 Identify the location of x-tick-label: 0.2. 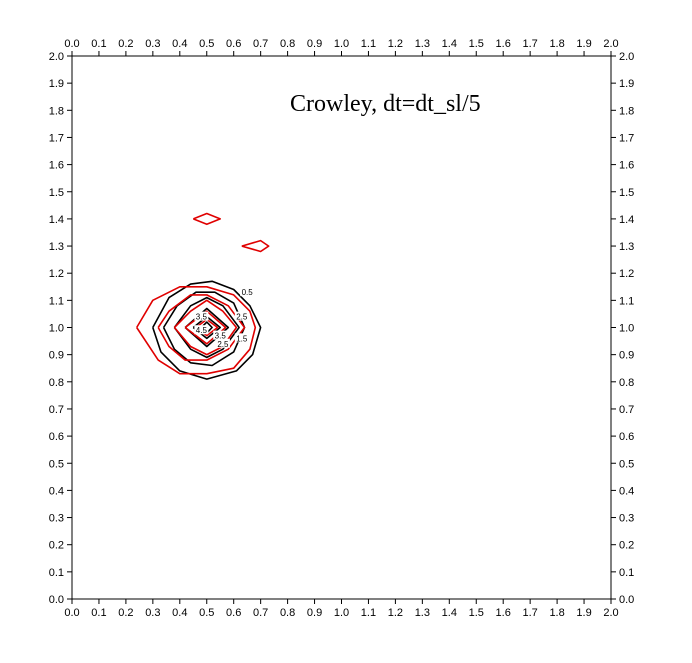
(125, 613).